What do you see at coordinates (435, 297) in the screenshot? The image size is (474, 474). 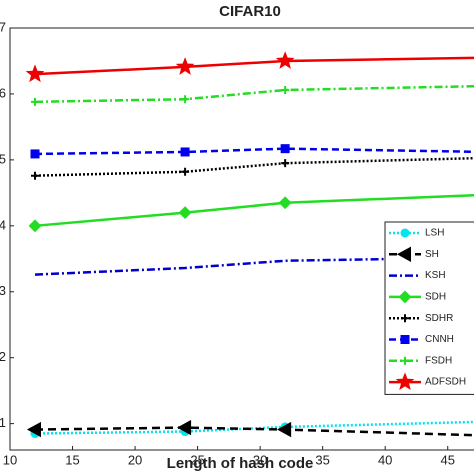 I see `legend-label: SDH` at bounding box center [435, 297].